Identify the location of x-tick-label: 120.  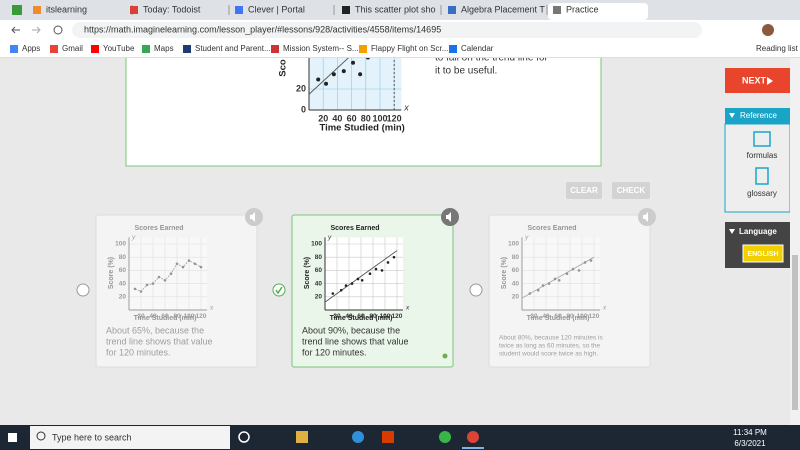
(394, 118).